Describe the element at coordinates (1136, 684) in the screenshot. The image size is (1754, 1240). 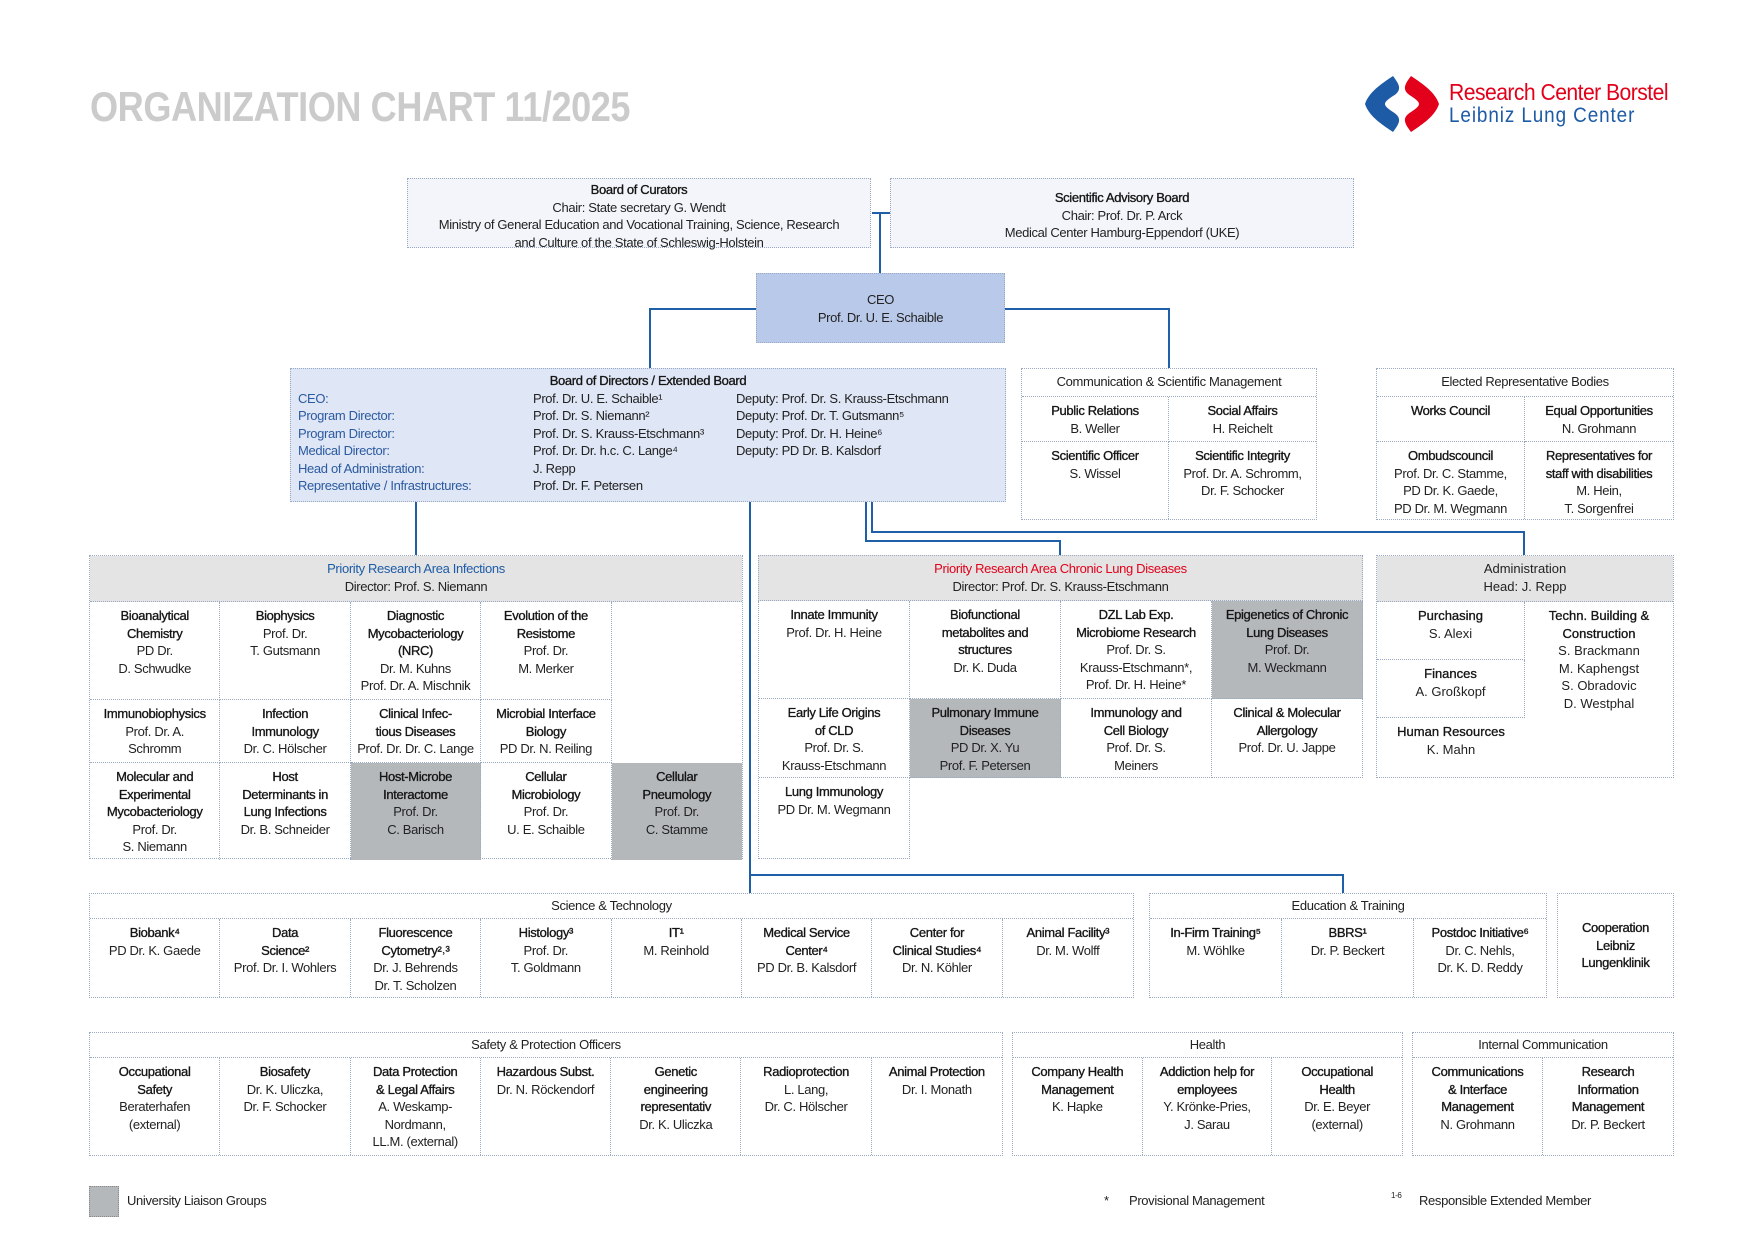
I see `unit-lead: Prof. Dr. H. Heine*` at that location.